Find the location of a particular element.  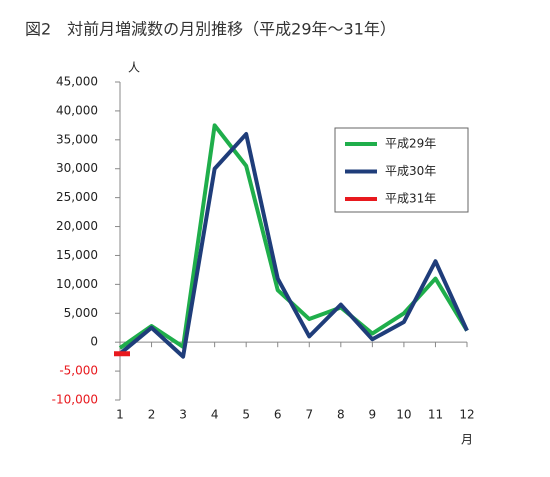

y-tick-label: 25,000 is located at coordinates (77, 197).